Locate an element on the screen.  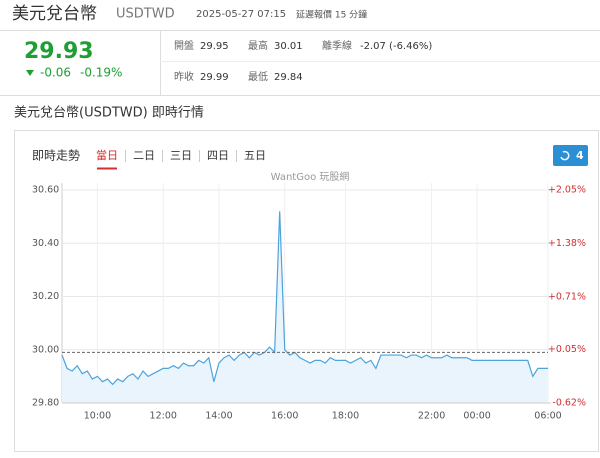
refresh-button is located at coordinates (570, 155).